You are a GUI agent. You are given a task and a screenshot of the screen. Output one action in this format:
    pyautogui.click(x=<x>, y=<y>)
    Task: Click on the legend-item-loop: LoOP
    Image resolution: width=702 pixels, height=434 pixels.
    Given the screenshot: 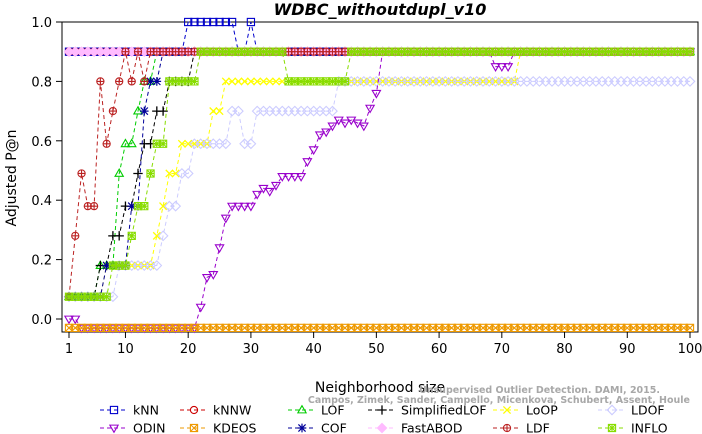 What is the action you would take?
    pyautogui.click(x=525, y=410)
    